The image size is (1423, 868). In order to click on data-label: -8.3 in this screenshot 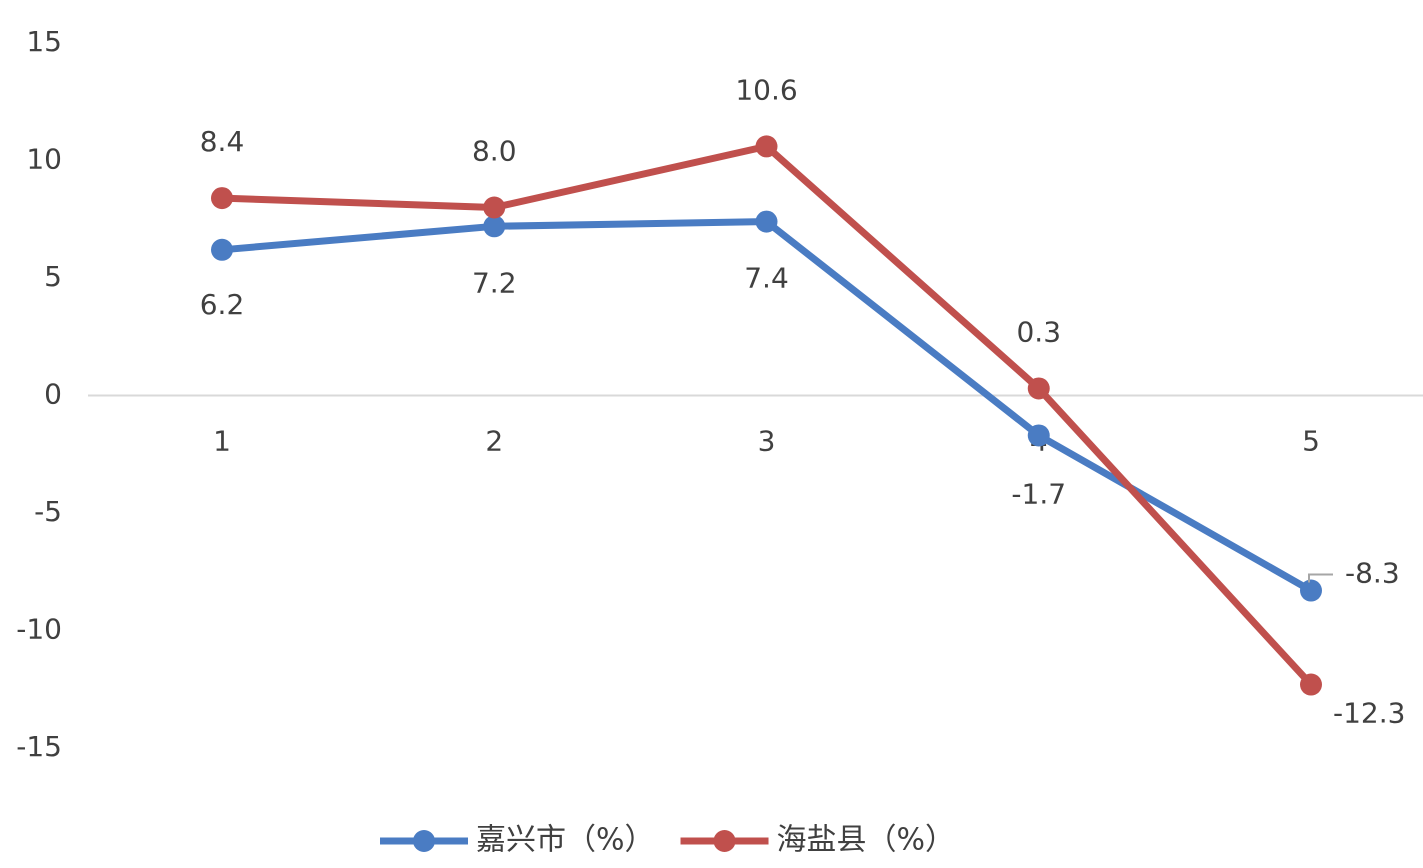, I will do `click(1372, 573)`.